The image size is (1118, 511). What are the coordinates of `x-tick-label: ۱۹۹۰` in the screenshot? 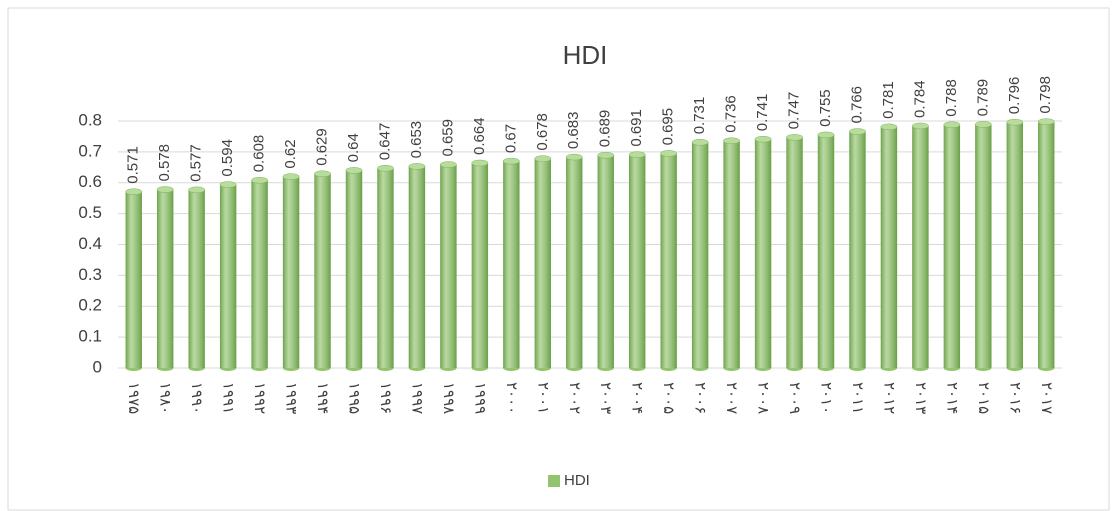 It's located at (197, 398).